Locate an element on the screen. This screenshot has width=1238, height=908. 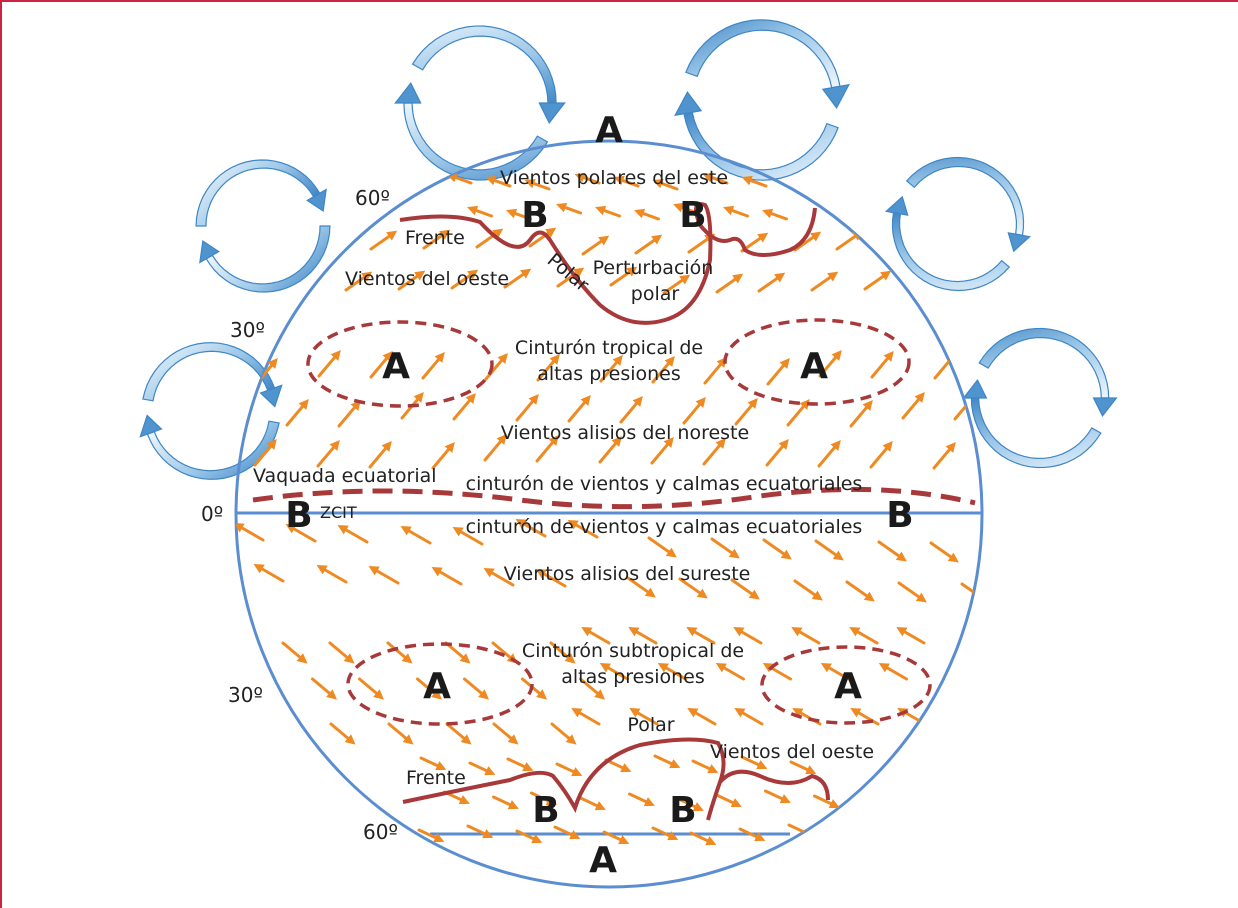
westerlies-label-north: Vientos del oeste is located at coordinates (427, 279).